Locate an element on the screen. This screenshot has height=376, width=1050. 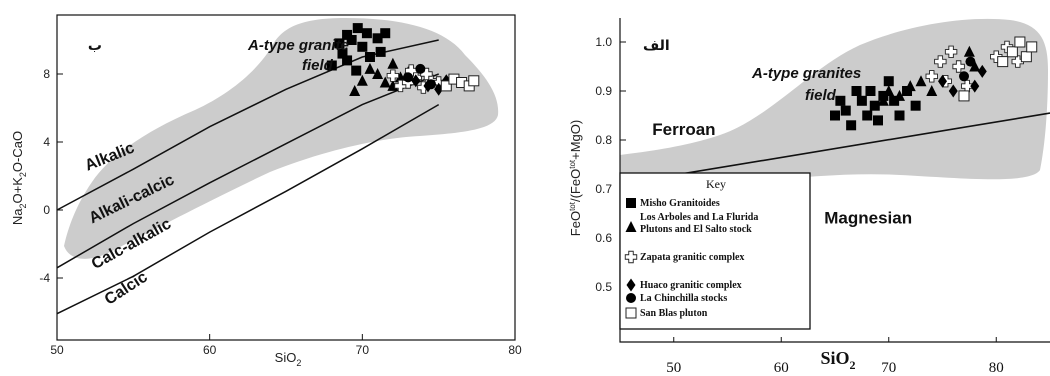
right-y-tick-label: 0.8 is located at coordinates (603, 140).